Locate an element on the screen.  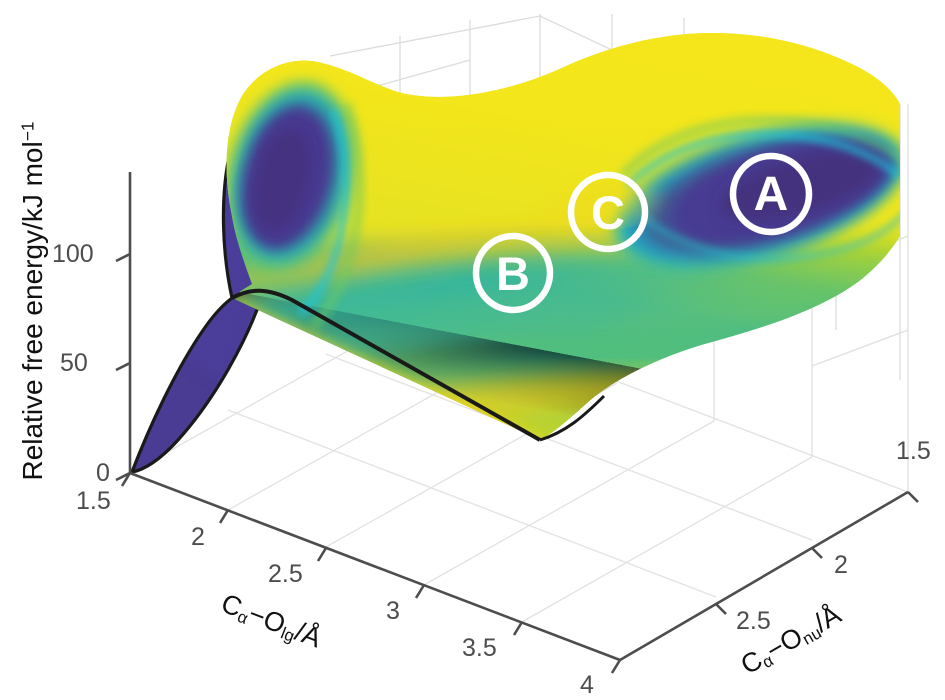
marker-label-b: B is located at coordinates (513, 273).